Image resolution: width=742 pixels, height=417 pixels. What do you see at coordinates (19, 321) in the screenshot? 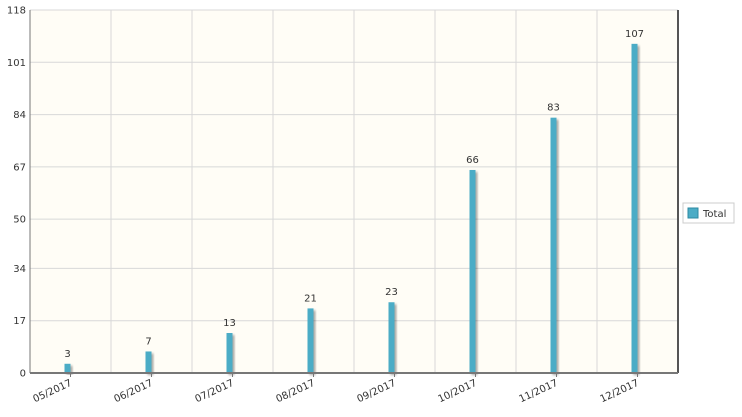
I see `y-tick-label: 17` at bounding box center [19, 321].